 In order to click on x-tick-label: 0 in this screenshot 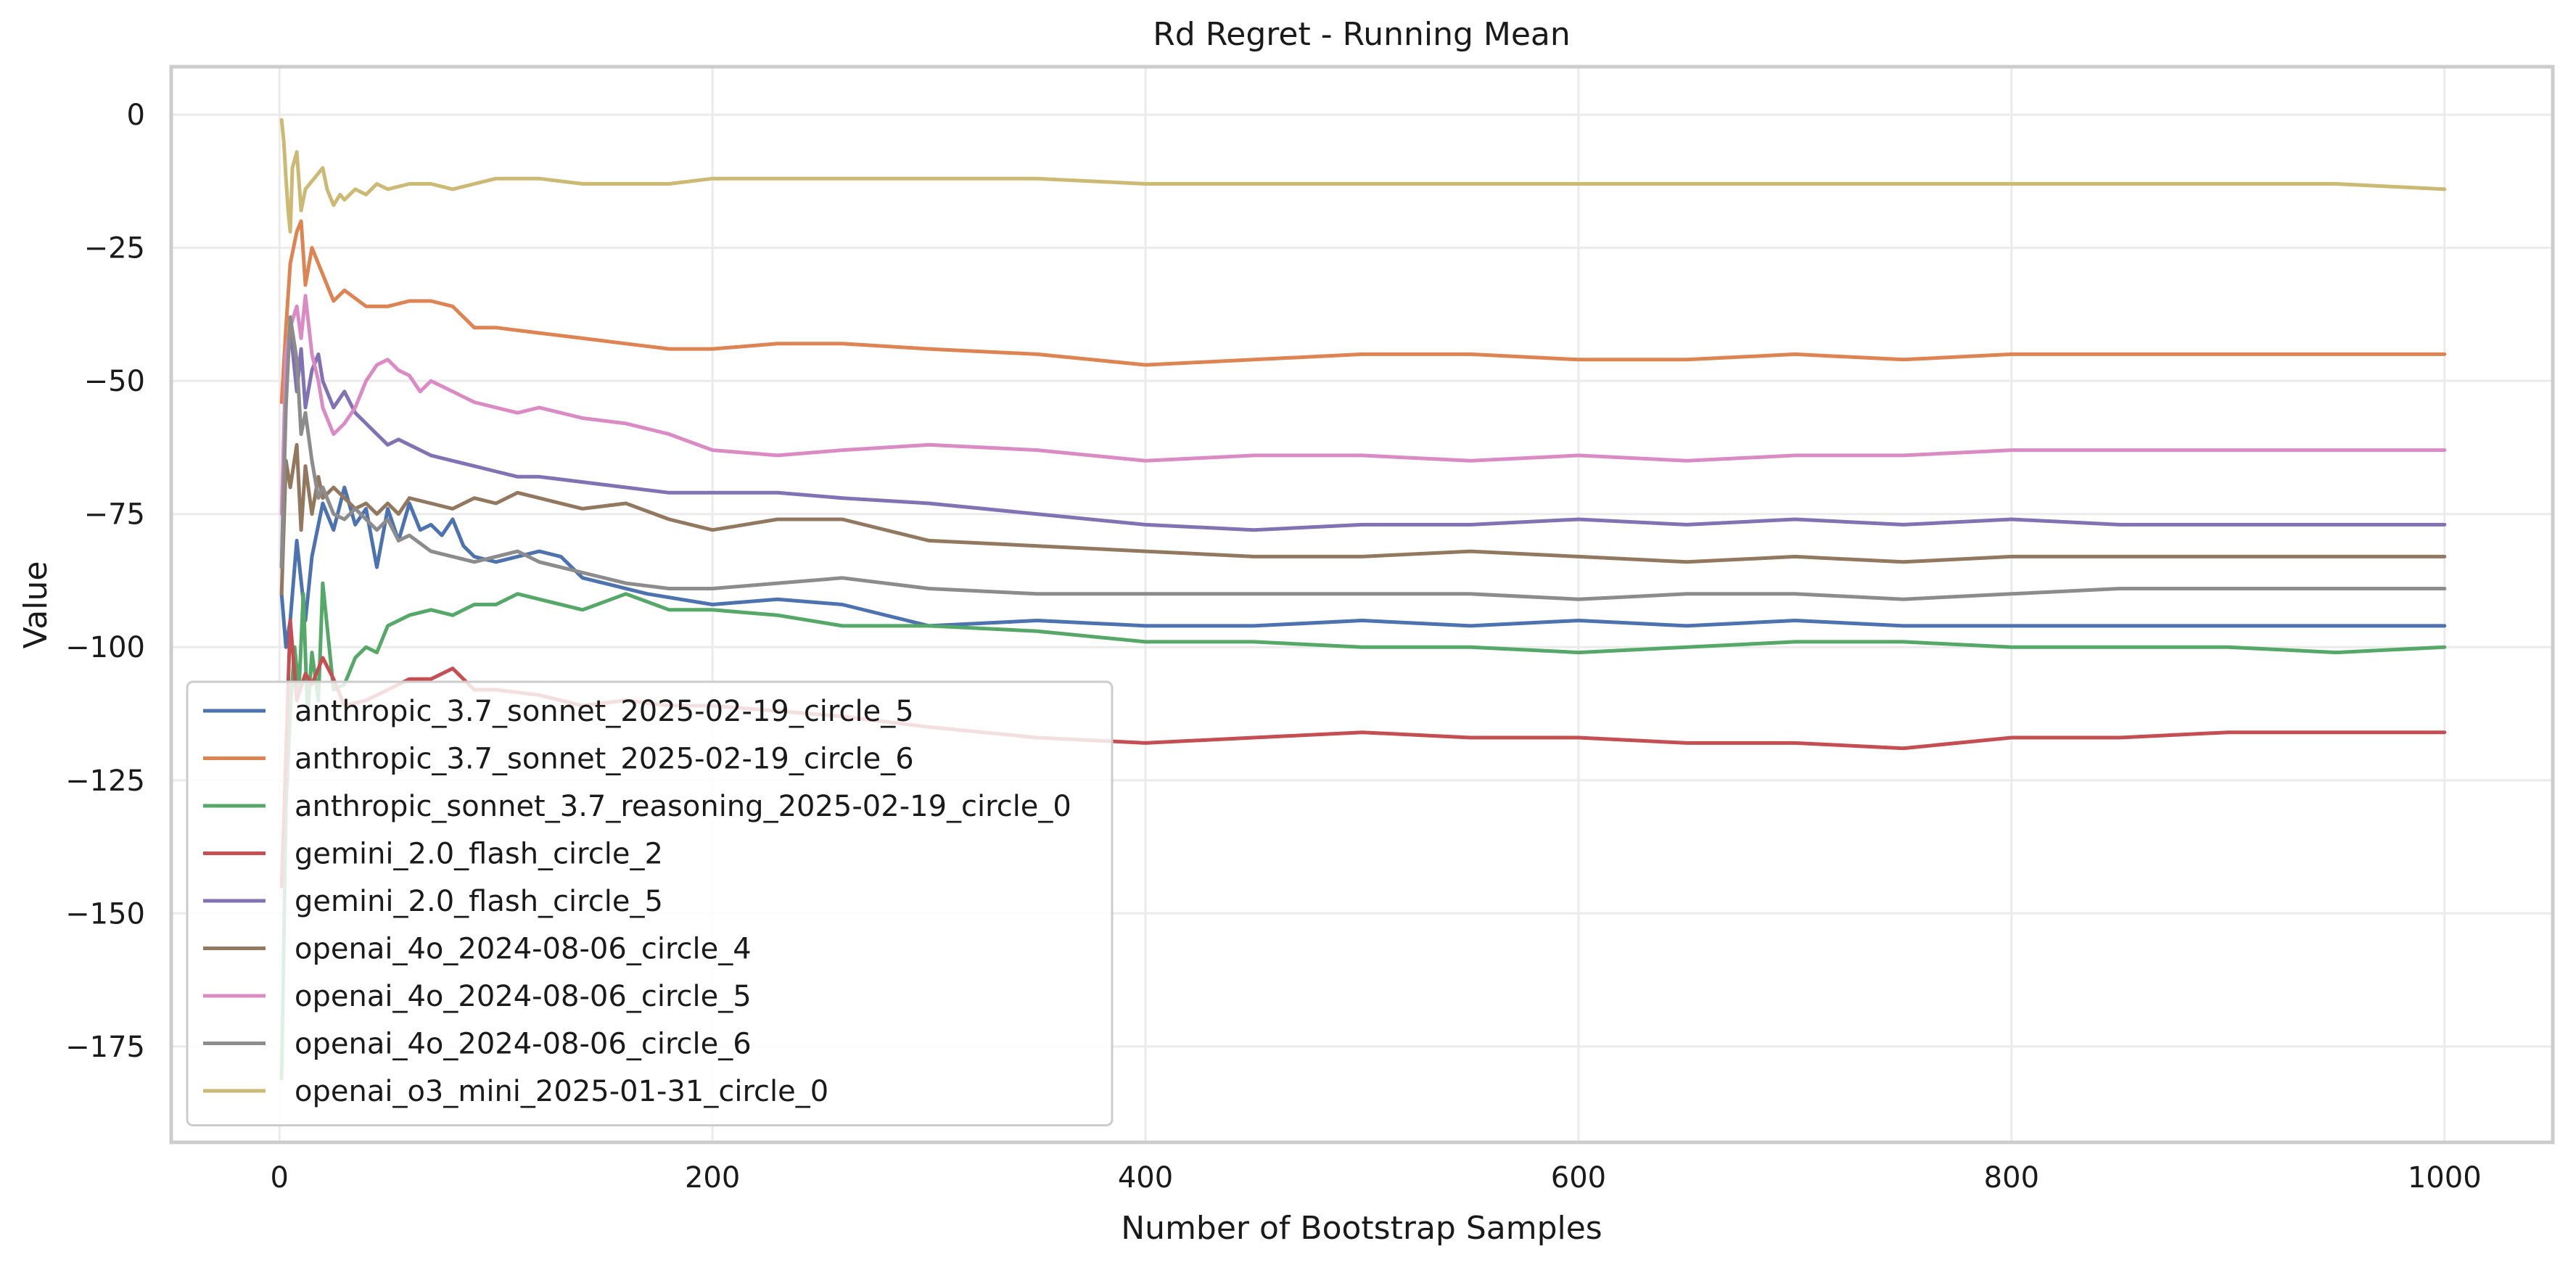, I will do `click(280, 1178)`.